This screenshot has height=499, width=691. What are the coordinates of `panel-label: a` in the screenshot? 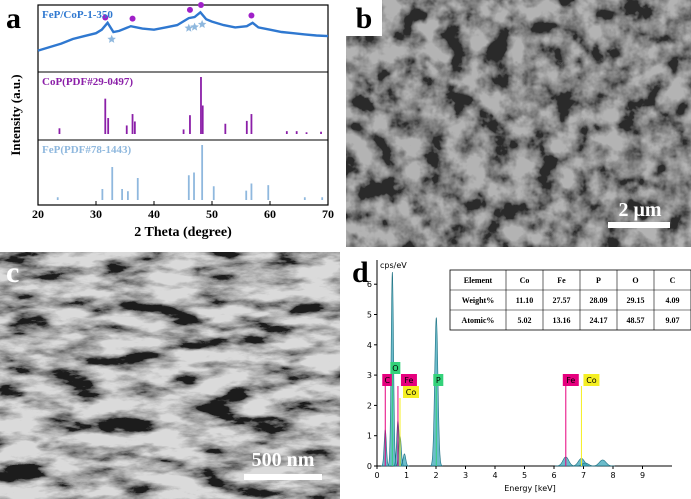 It's located at (13, 18).